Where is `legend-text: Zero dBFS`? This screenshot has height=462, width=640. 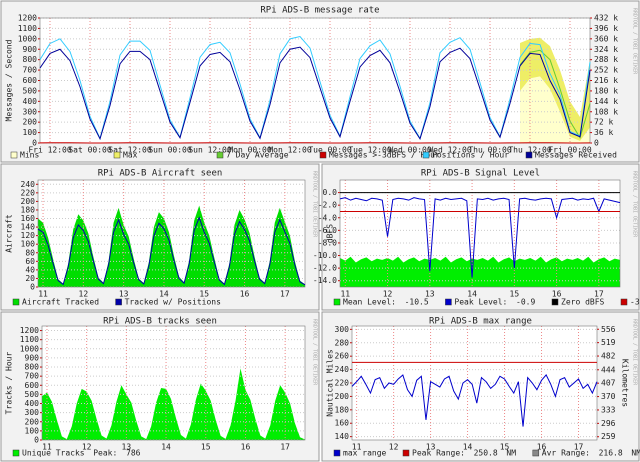
legend-text: Zero dBFS is located at coordinates (583, 302).